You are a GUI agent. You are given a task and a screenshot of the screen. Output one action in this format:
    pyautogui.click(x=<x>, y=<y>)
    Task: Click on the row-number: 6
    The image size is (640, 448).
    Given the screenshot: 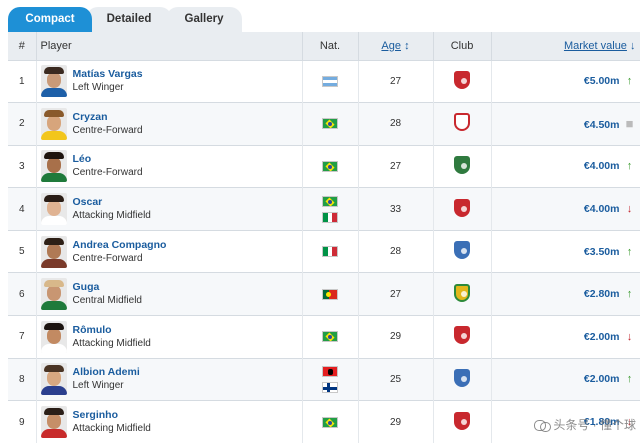 What is the action you would take?
    pyautogui.click(x=22, y=294)
    